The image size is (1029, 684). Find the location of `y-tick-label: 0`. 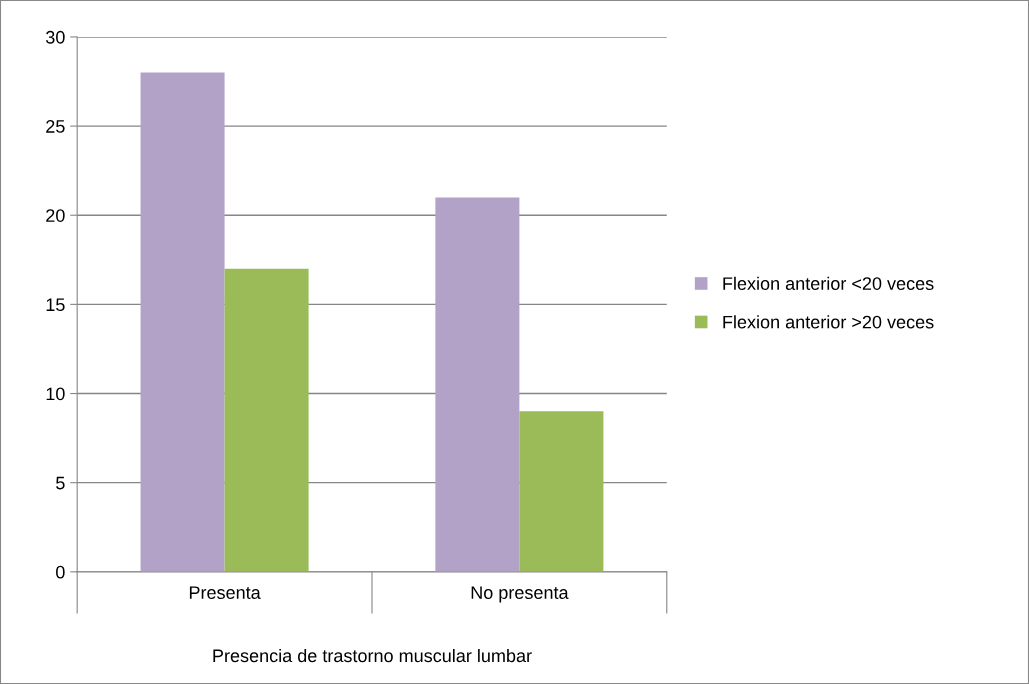

y-tick-label: 0 is located at coordinates (60, 572).